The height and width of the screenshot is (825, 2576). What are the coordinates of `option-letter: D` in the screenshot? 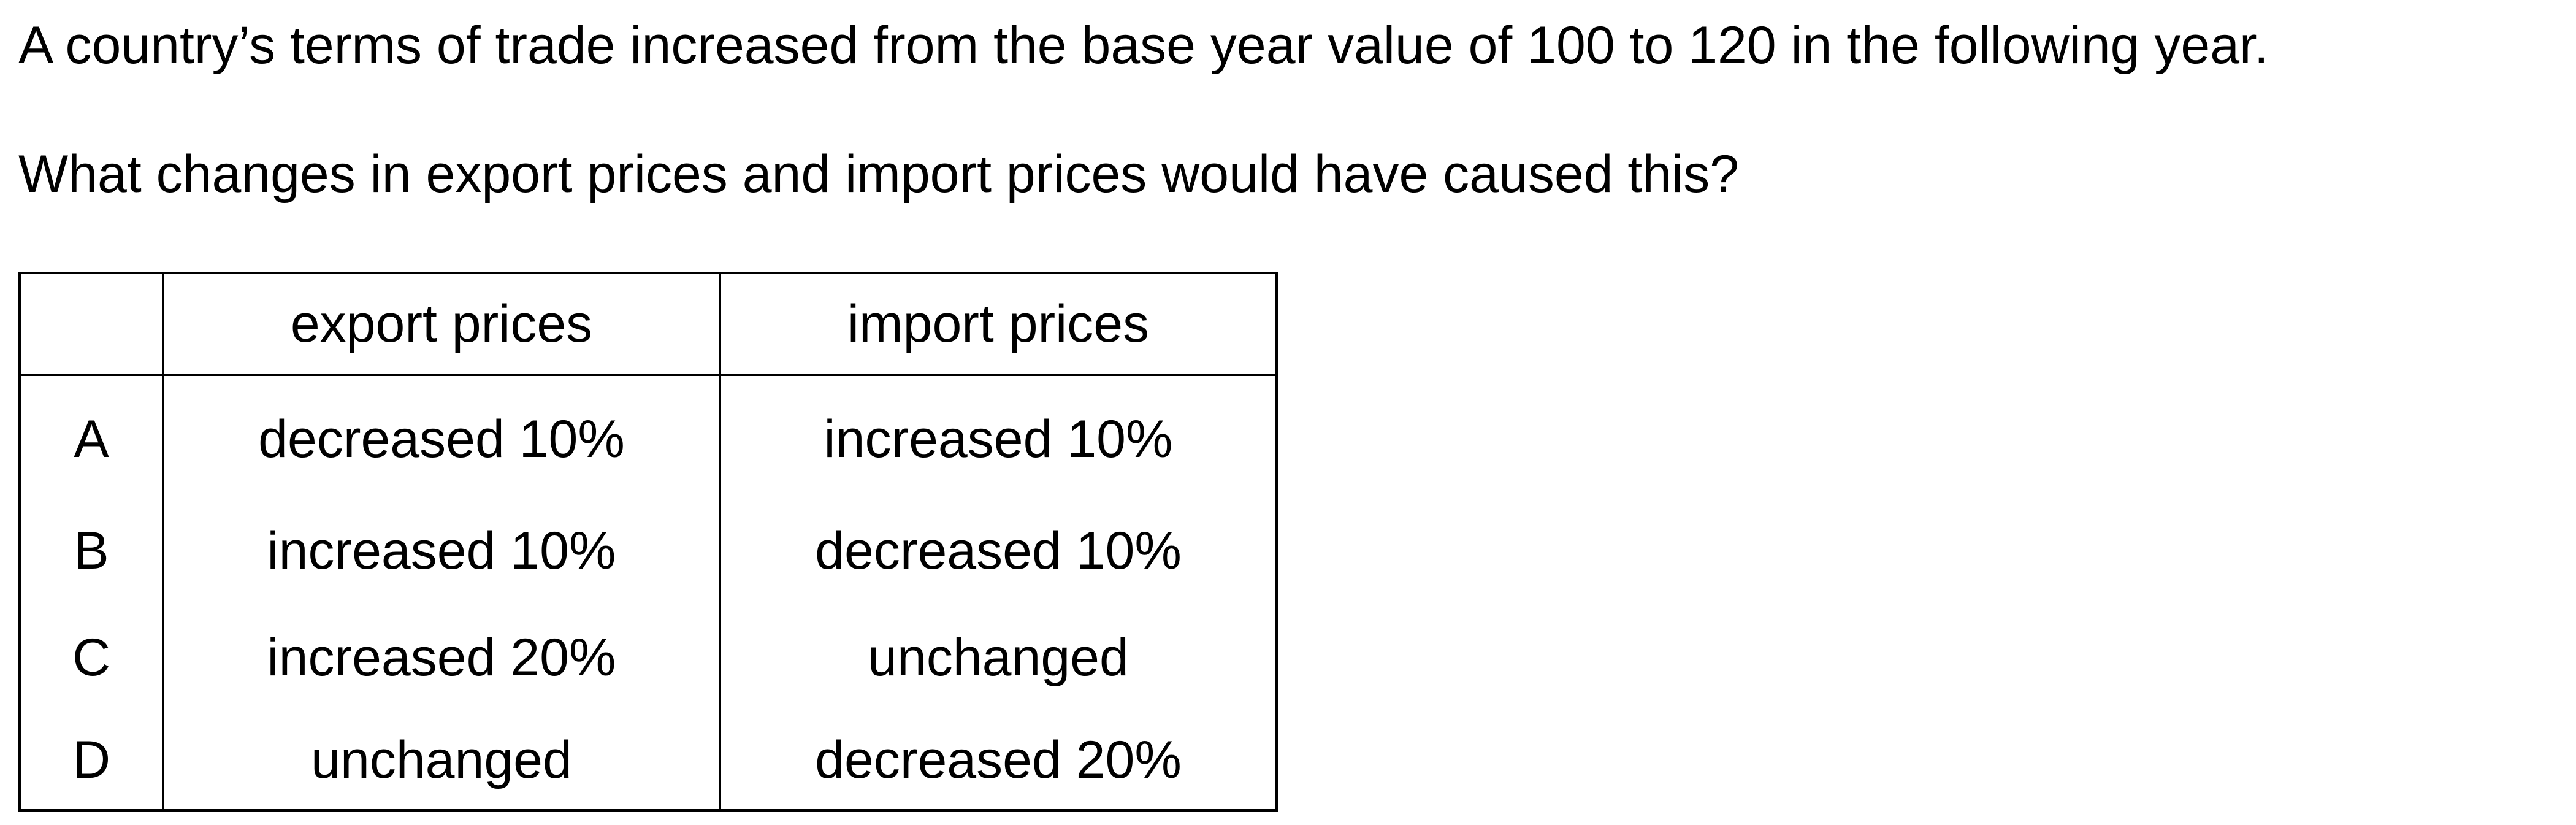 It's located at (91, 761).